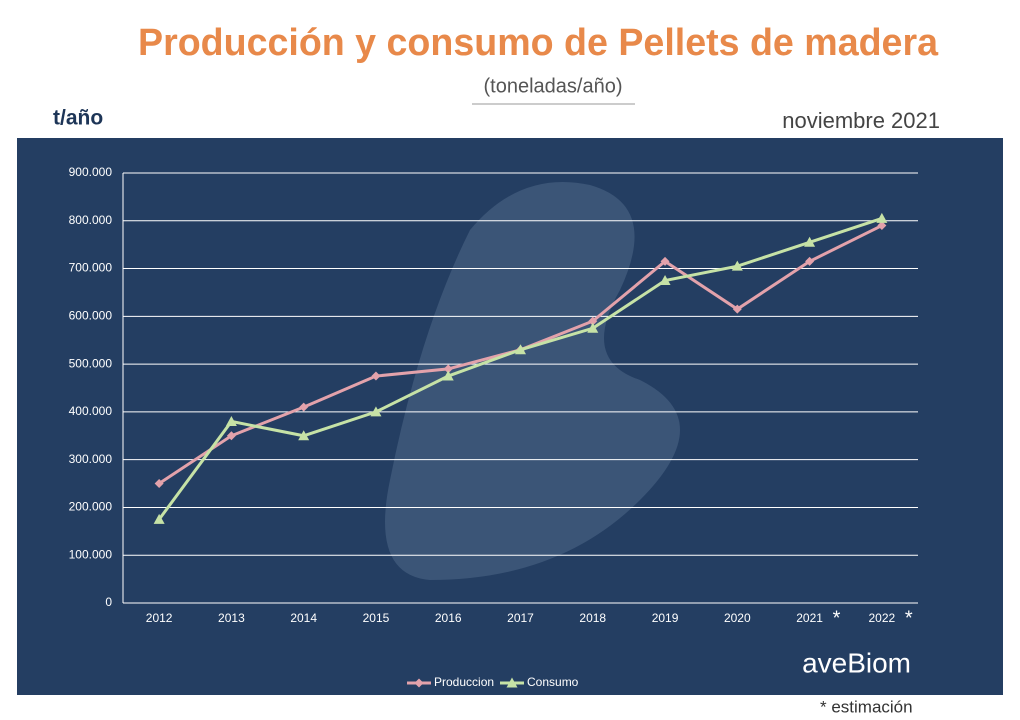 This screenshot has height=720, width=1020. I want to click on x-tick-label: 2021, so click(809, 618).